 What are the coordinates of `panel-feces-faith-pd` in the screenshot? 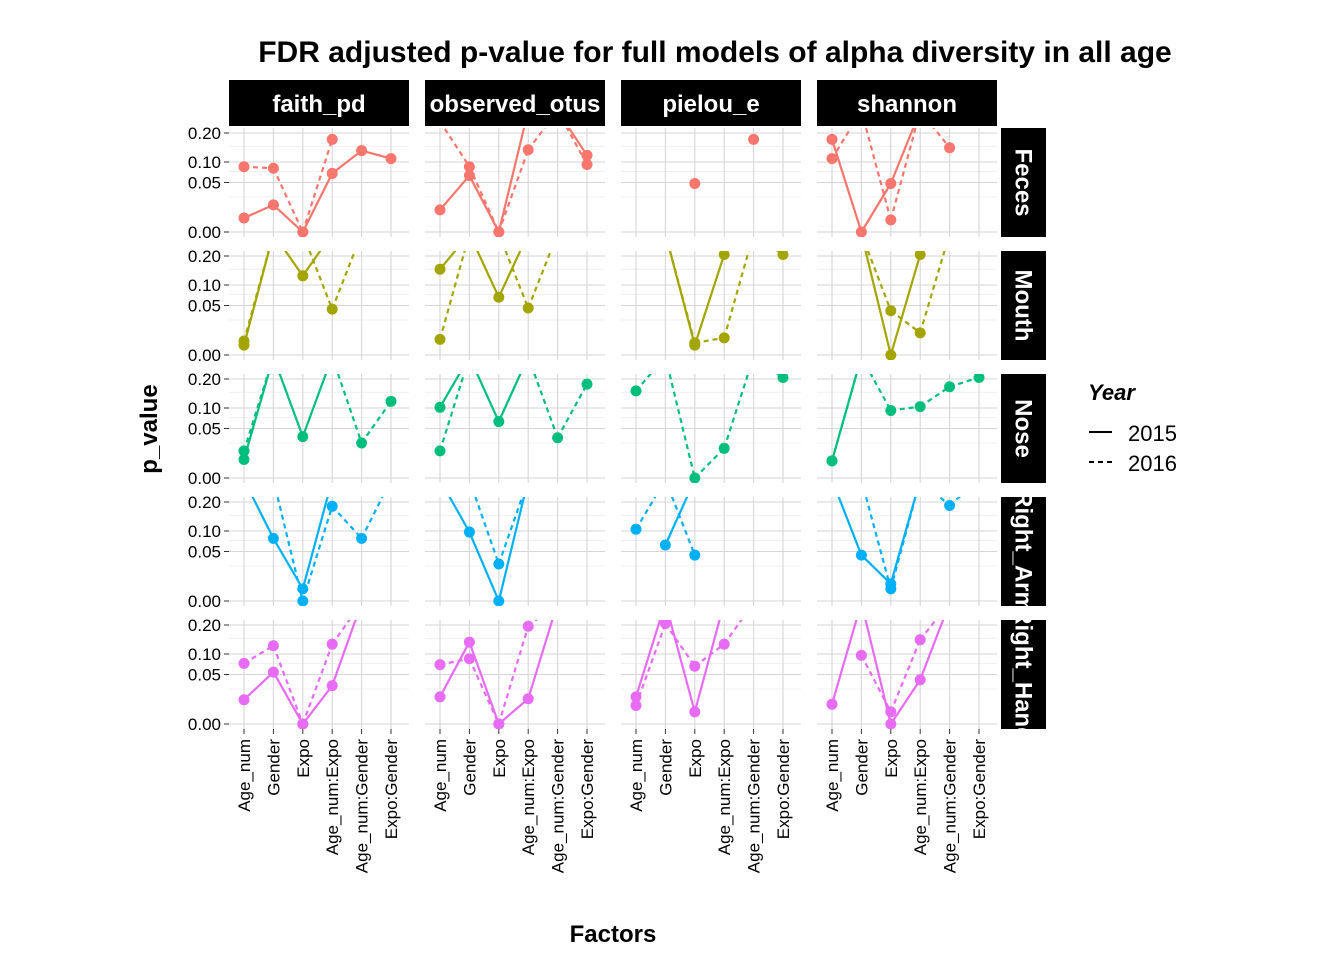 It's located at (319, 182).